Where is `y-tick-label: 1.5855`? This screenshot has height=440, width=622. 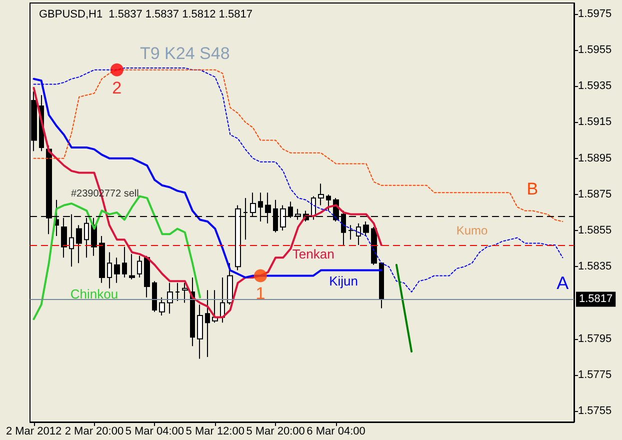
y-tick-label: 1.5855 is located at coordinates (595, 230).